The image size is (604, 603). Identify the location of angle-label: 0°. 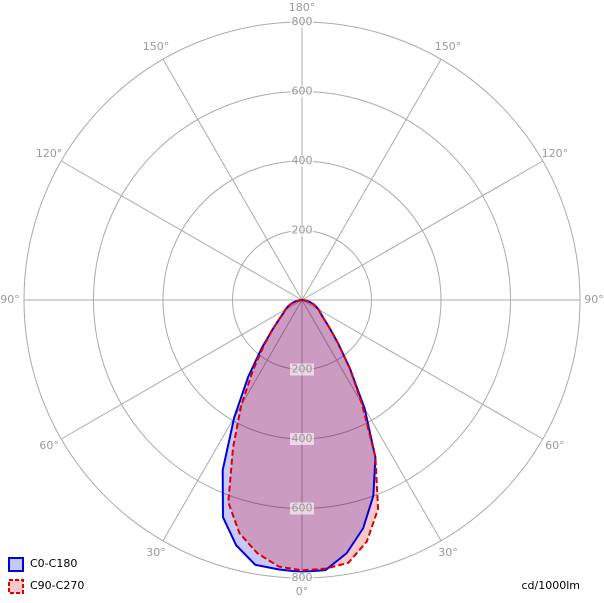
(302, 591).